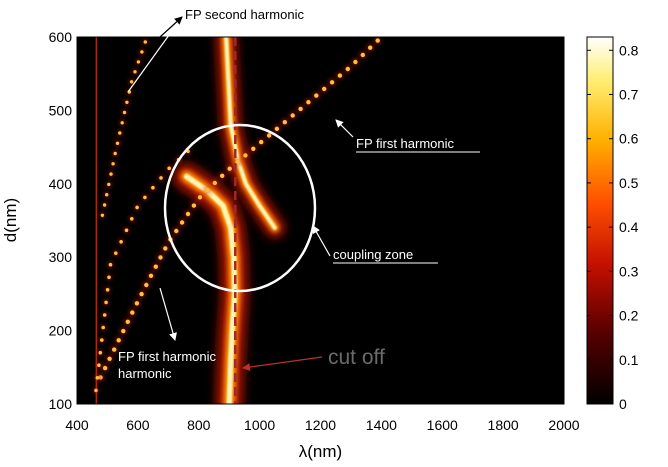 This screenshot has height=467, width=668. I want to click on colorbar, so click(600, 220).